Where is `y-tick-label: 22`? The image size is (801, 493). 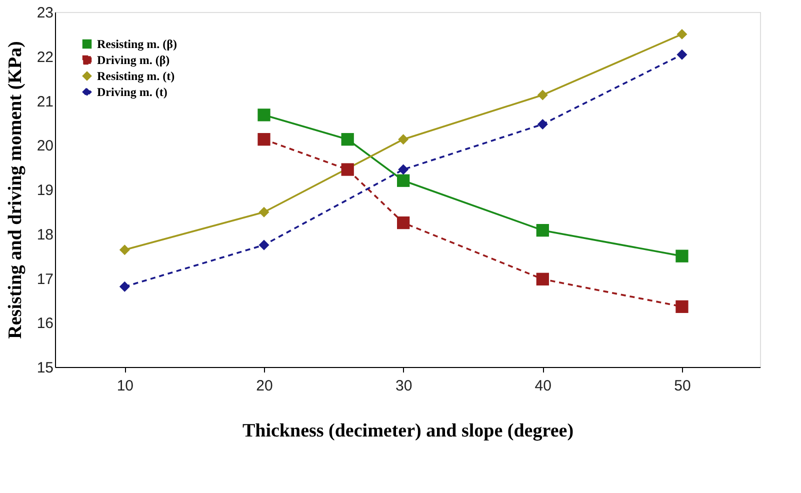 y-tick-label: 22 is located at coordinates (45, 57).